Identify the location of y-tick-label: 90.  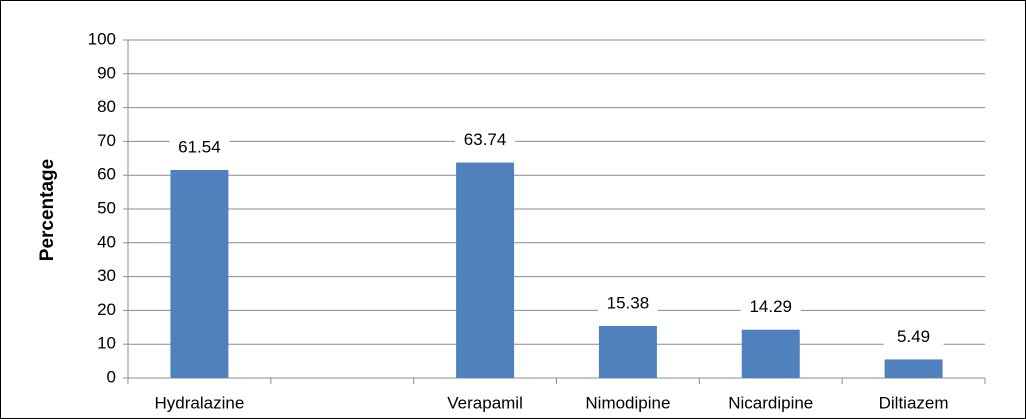
(106, 72).